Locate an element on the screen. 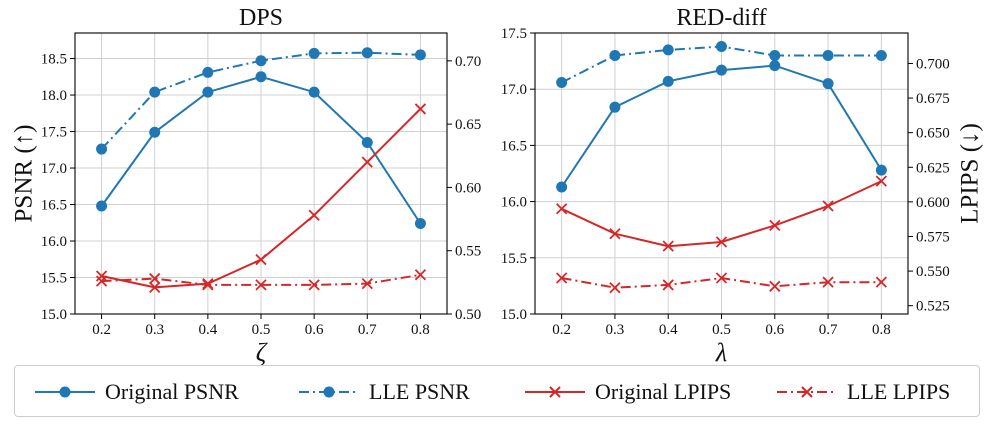 The width and height of the screenshot is (997, 427). chart-2-y2-tick-label: 0.600 is located at coordinates (933, 203).